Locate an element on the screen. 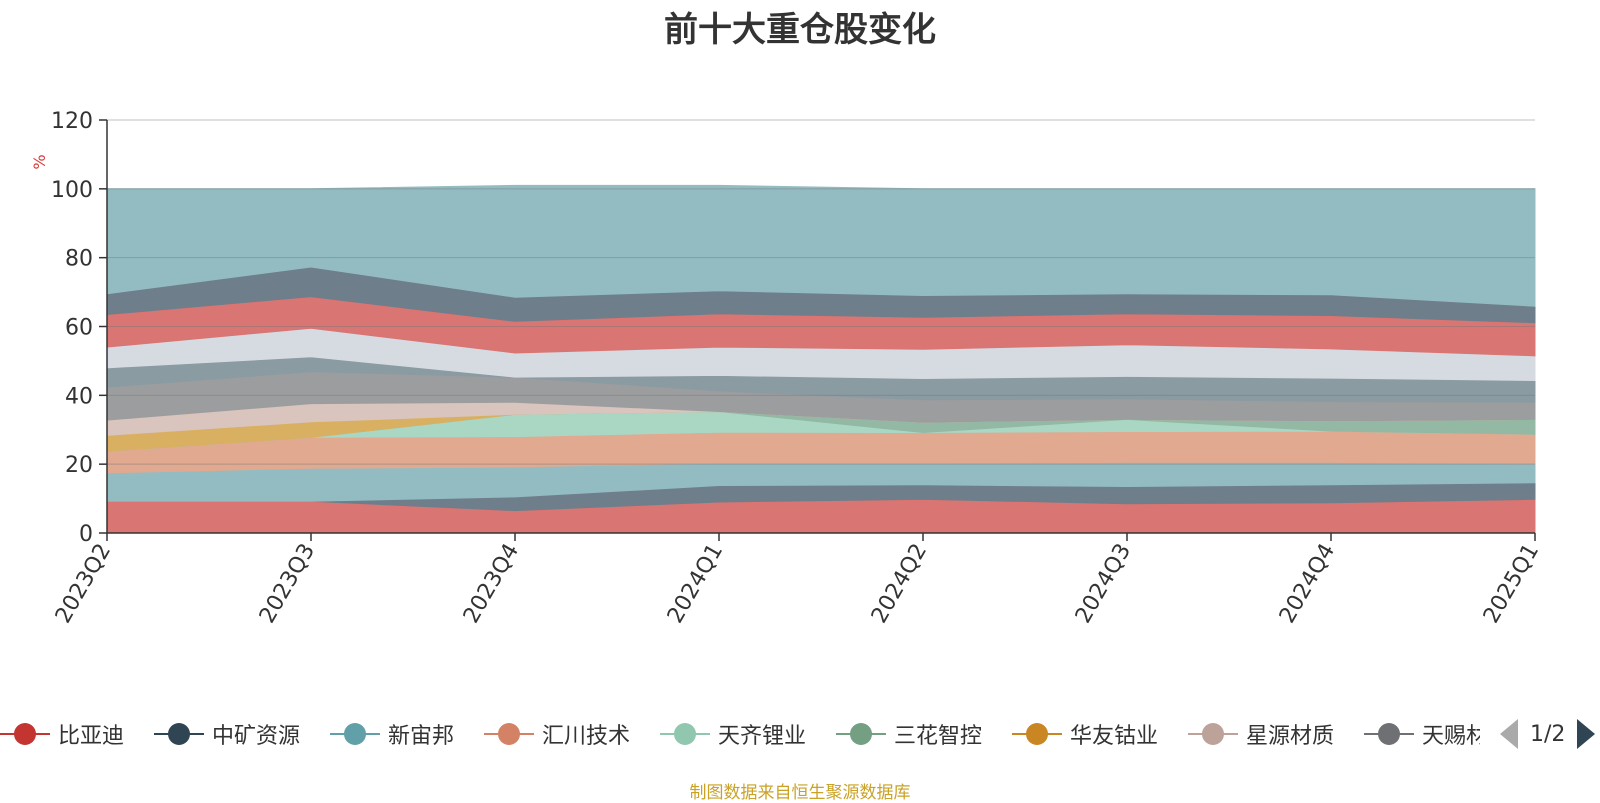  legend-item: 汇川技术 is located at coordinates (557, 734).